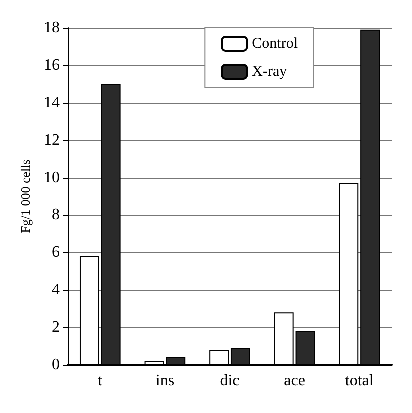 Image resolution: width=412 pixels, height=413 pixels. What do you see at coordinates (52, 103) in the screenshot?
I see `y-tick-label: 14` at bounding box center [52, 103].